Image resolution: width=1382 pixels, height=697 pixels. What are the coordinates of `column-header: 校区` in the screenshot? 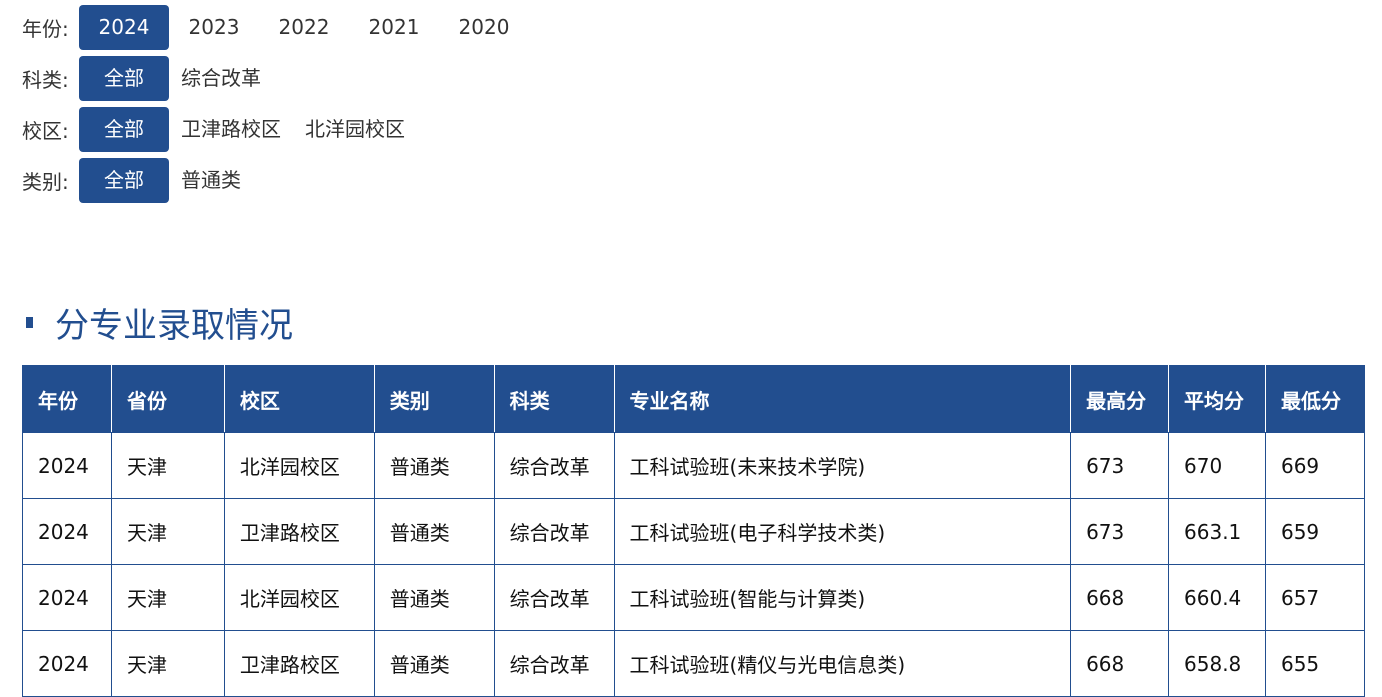 It's located at (299, 399).